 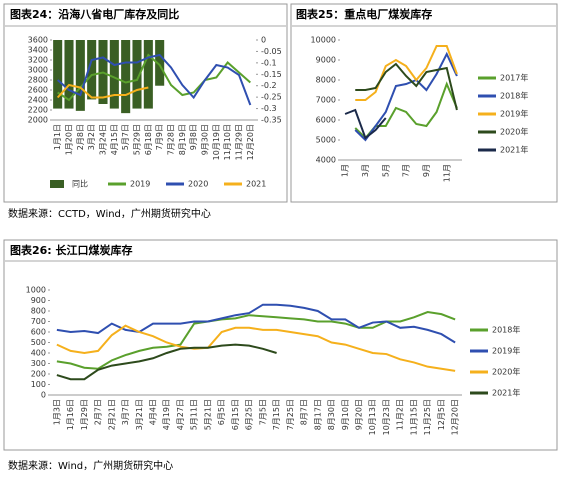 I want to click on y2-tick-label: -0.1, so click(x=269, y=62).